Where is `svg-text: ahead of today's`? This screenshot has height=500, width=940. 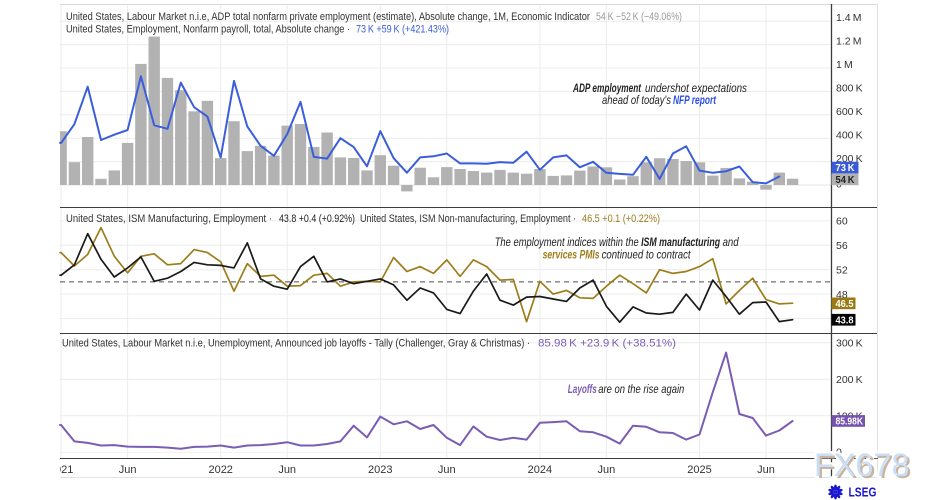 svg-text: ahead of today's is located at coordinates (636, 100).